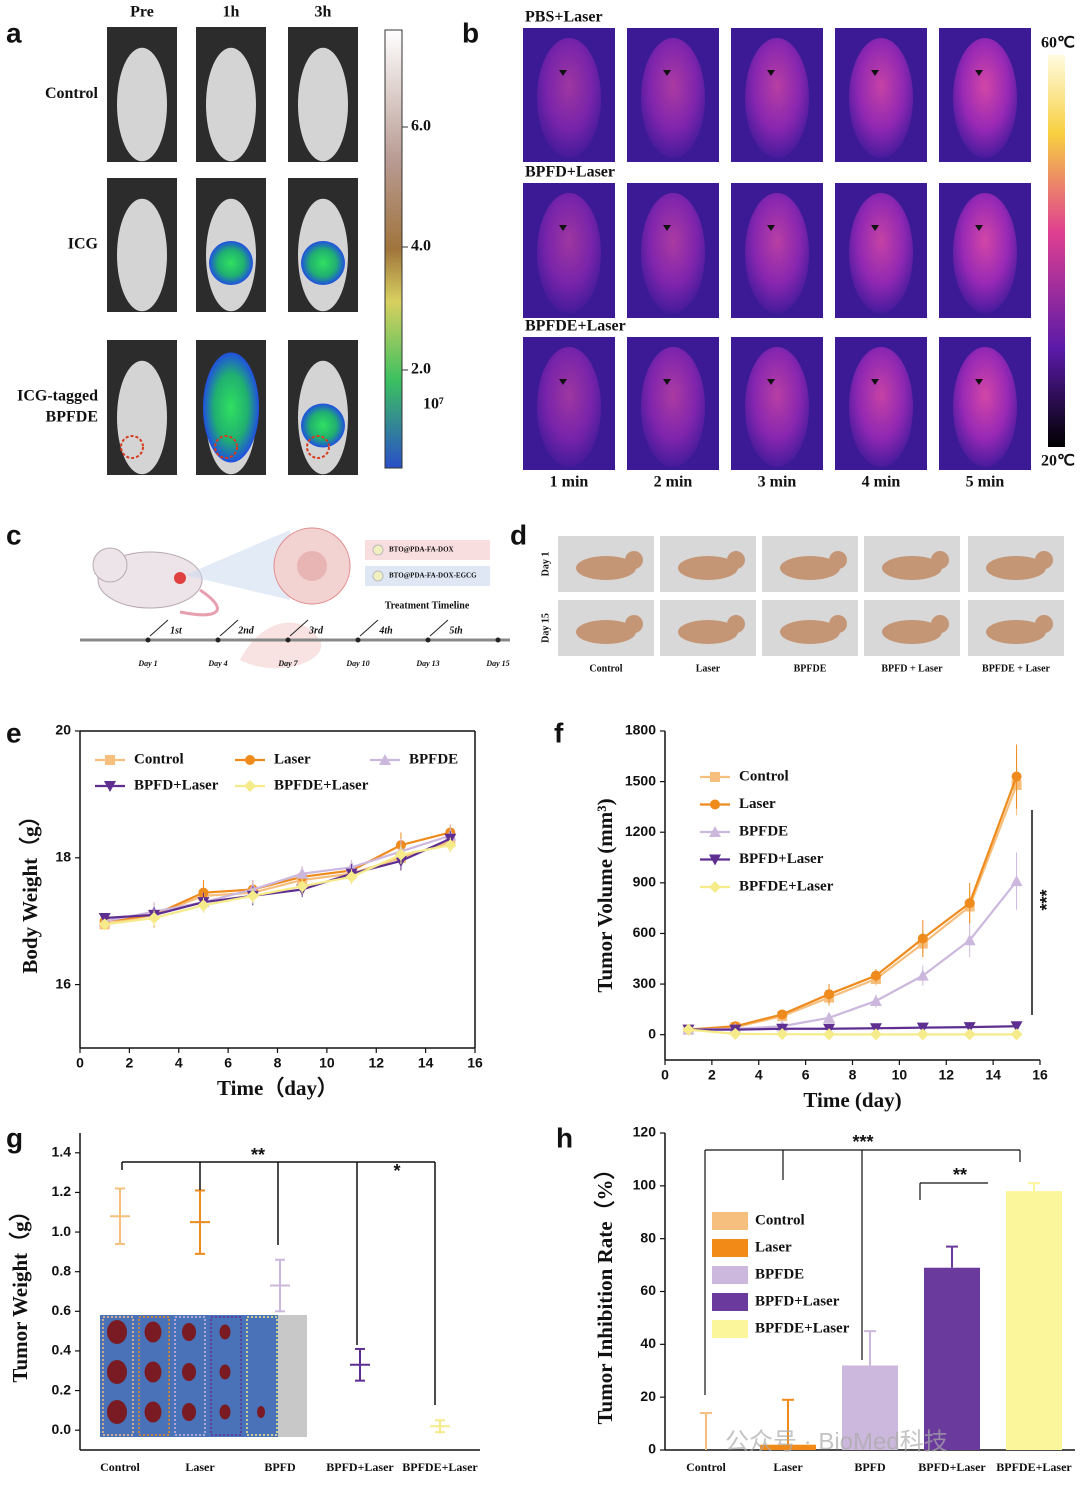  Describe the element at coordinates (14, 1137) in the screenshot. I see `panel-letter: g` at that location.